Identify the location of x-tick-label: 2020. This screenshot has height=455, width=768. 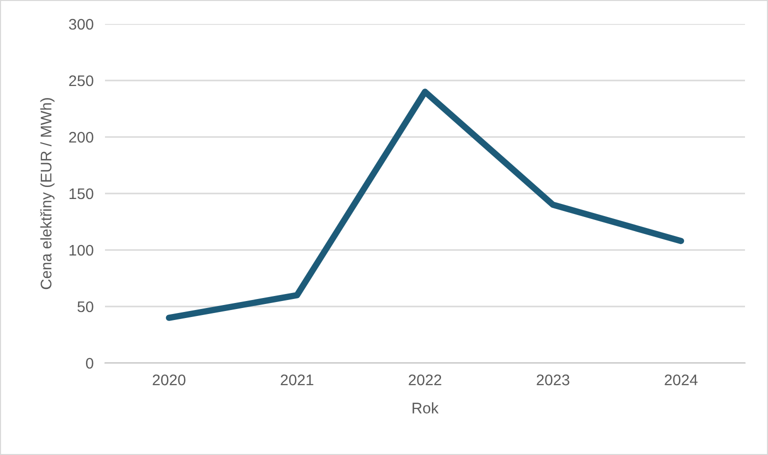
(169, 380).